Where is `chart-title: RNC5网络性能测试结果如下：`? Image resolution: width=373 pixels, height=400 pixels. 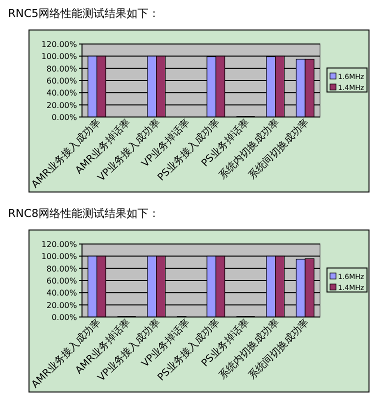
chart-title: RNC5网络性能测试结果如下： is located at coordinates (84, 13).